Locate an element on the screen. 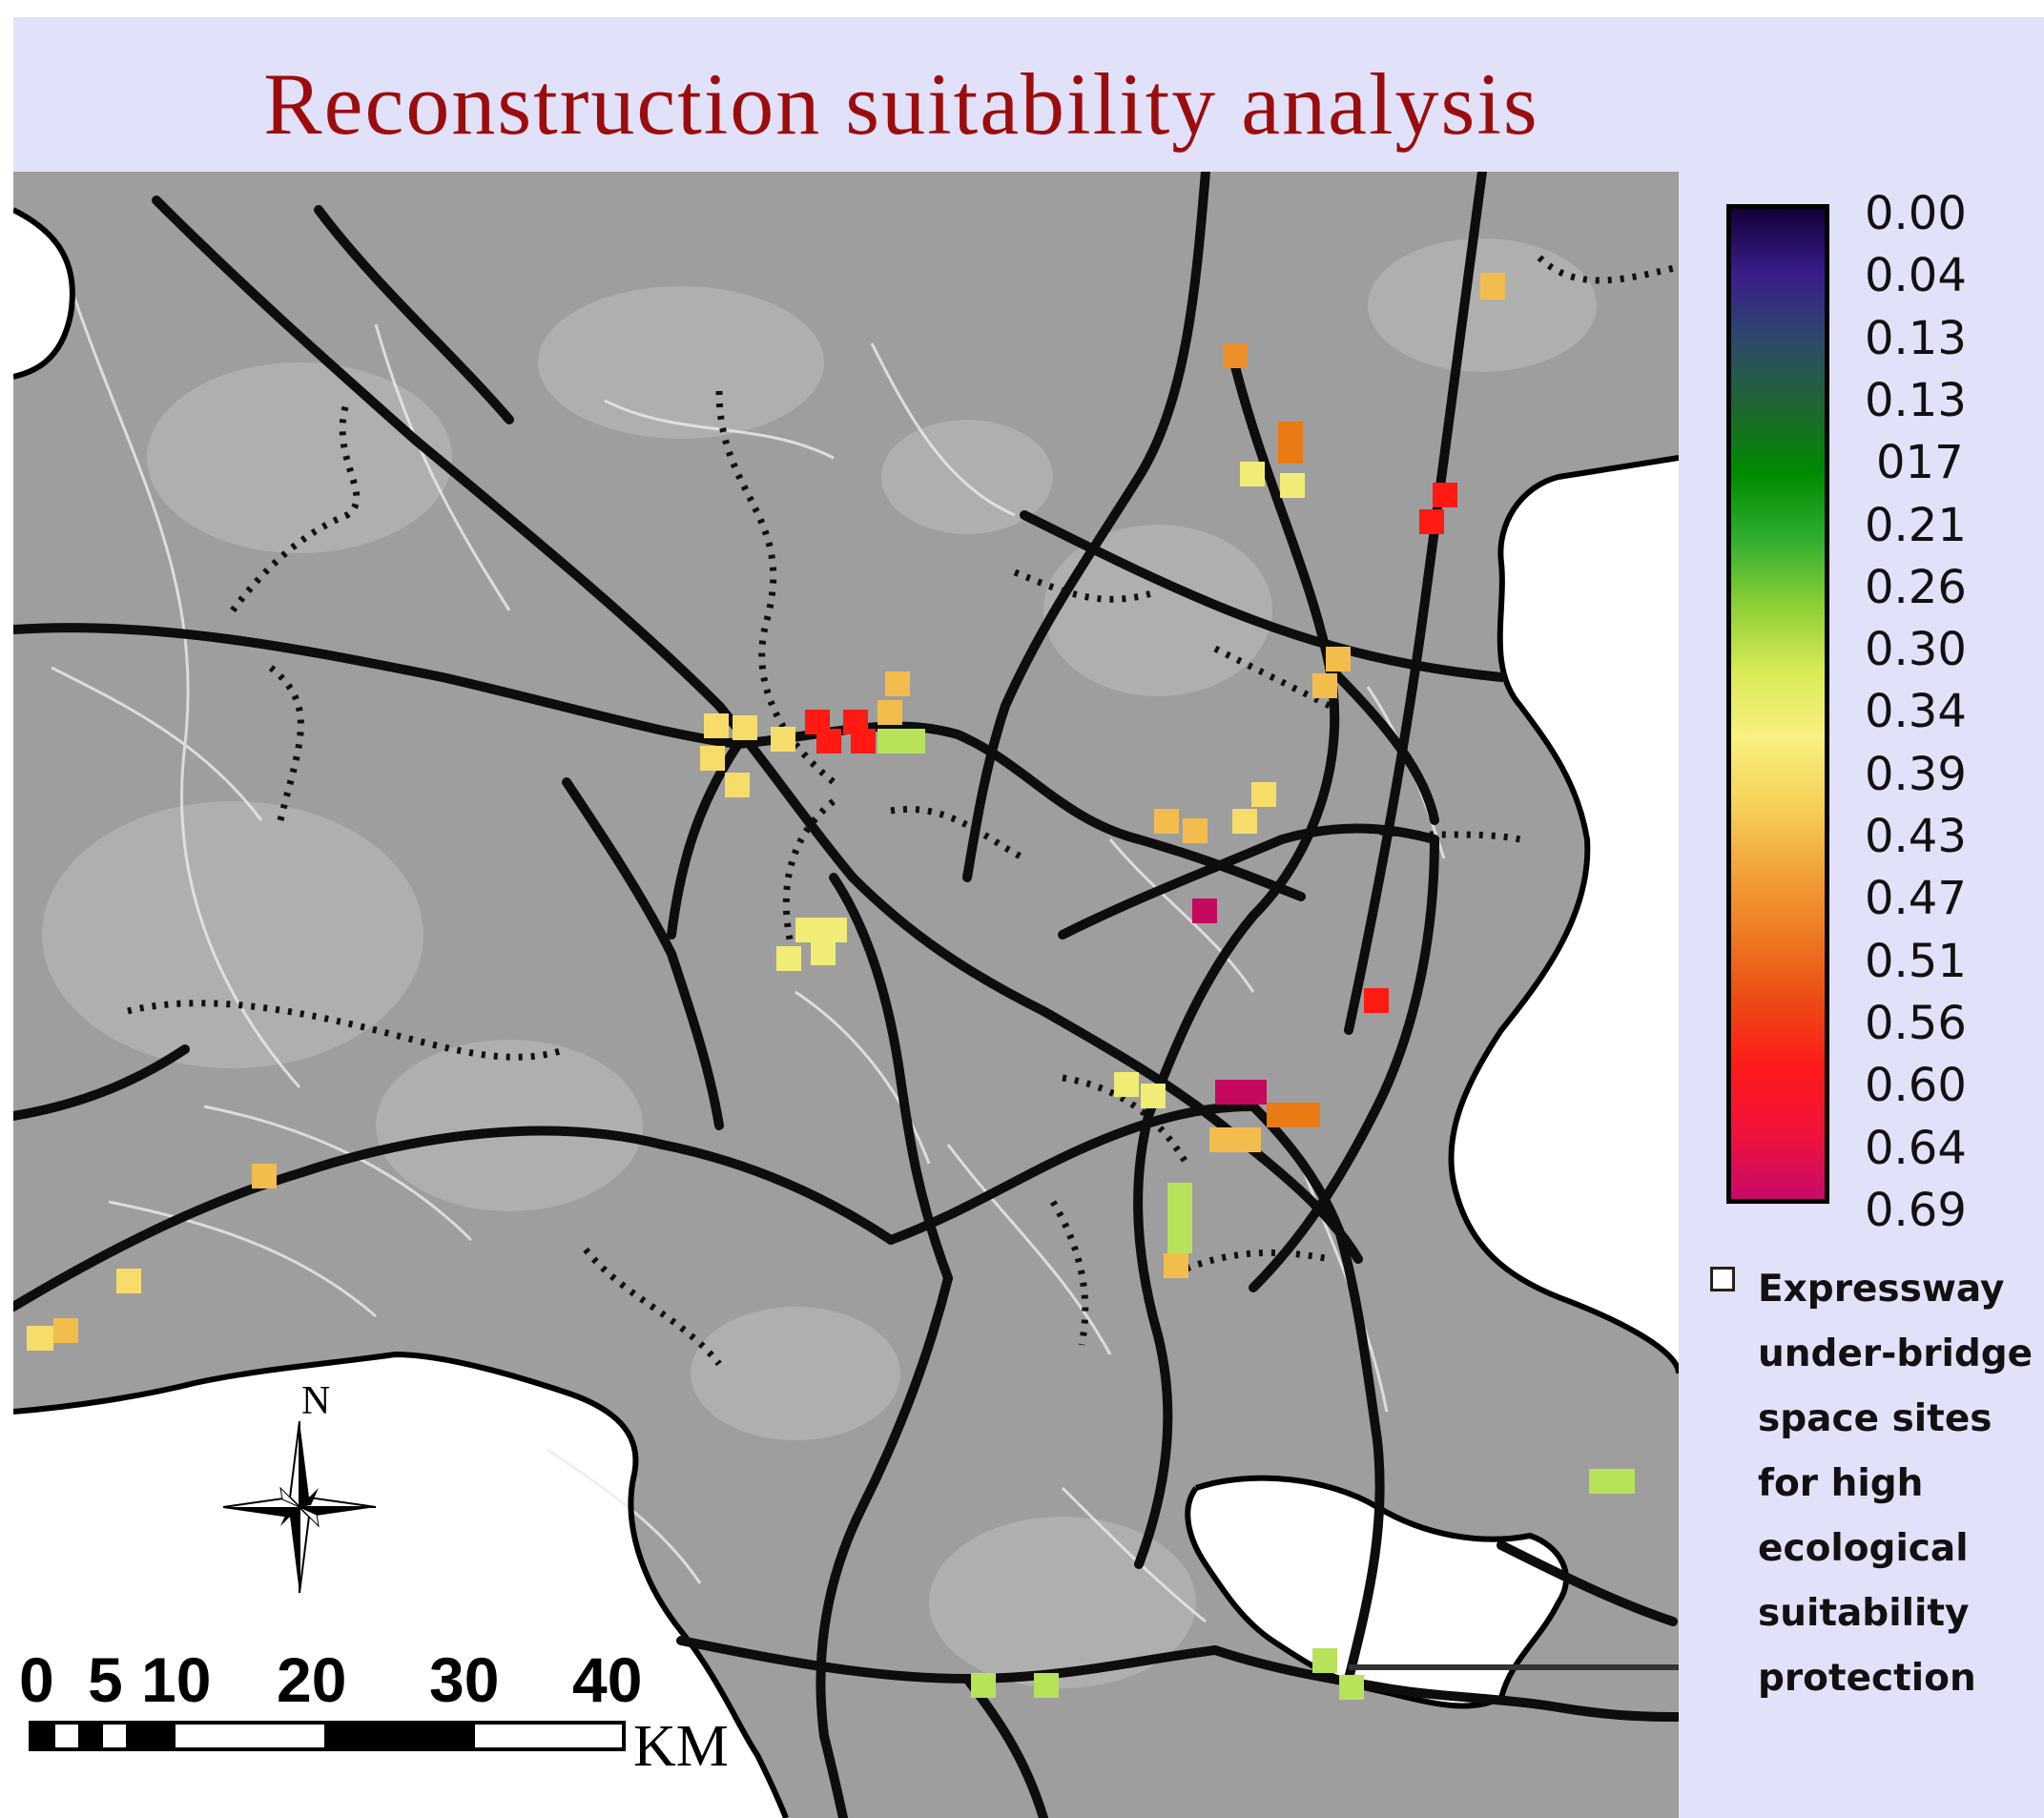 The height and width of the screenshot is (1818, 2044). legend-tick-label: 0.64 is located at coordinates (1916, 1148).